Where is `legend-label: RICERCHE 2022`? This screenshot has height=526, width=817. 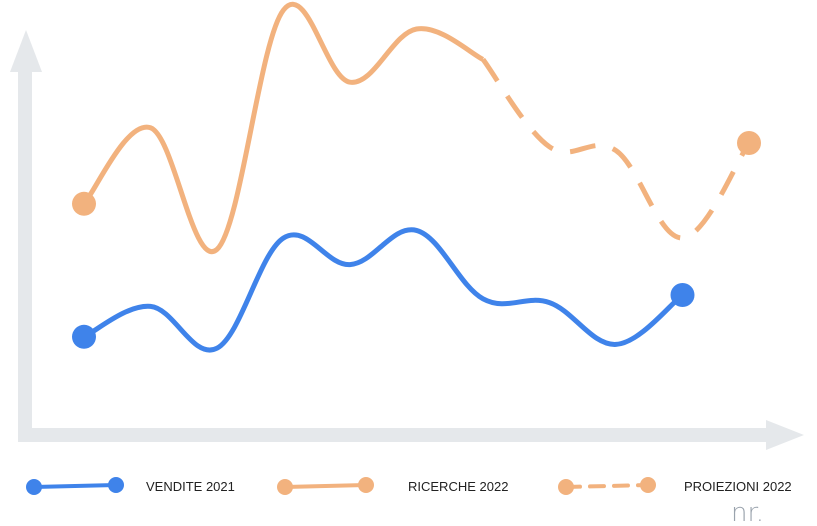
legend-label: RICERCHE 2022 is located at coordinates (458, 486).